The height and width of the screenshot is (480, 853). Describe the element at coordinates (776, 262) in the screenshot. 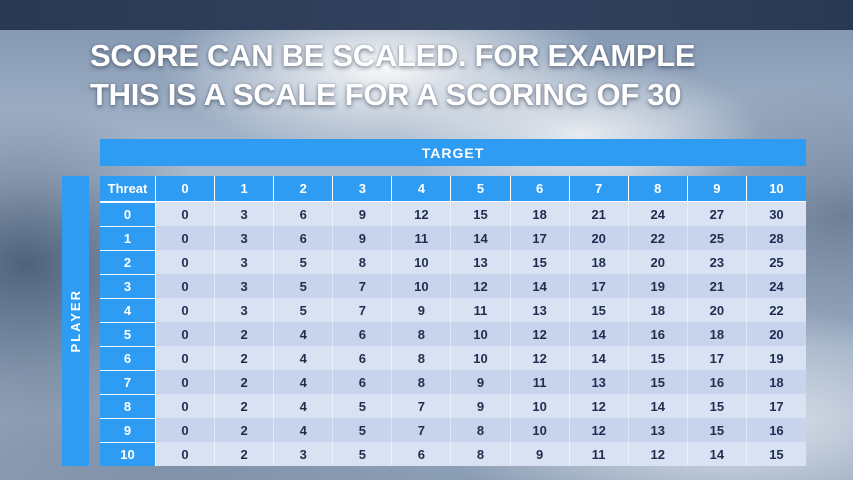

I see `score-cell: 25` at that location.